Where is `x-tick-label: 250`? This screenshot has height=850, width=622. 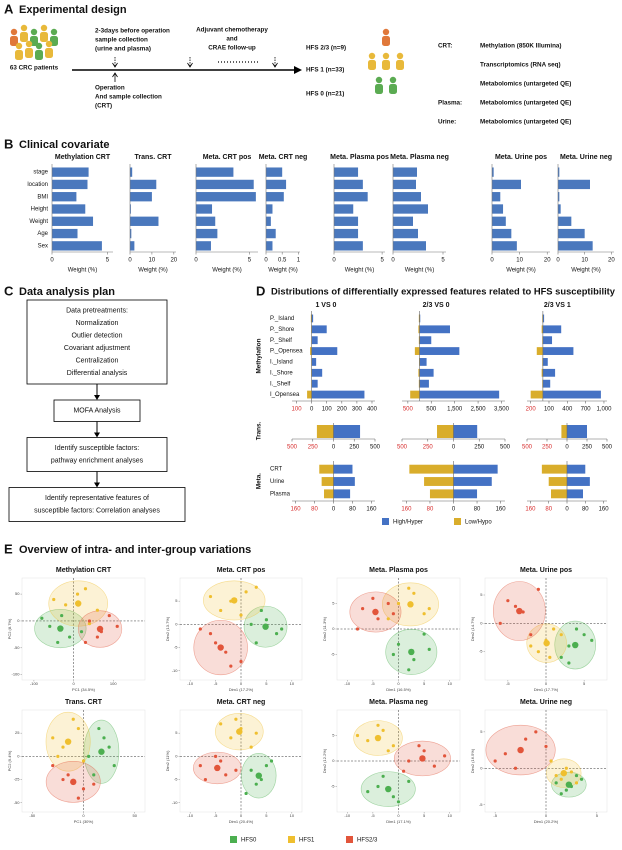 x-tick-label: 250 is located at coordinates (354, 448).